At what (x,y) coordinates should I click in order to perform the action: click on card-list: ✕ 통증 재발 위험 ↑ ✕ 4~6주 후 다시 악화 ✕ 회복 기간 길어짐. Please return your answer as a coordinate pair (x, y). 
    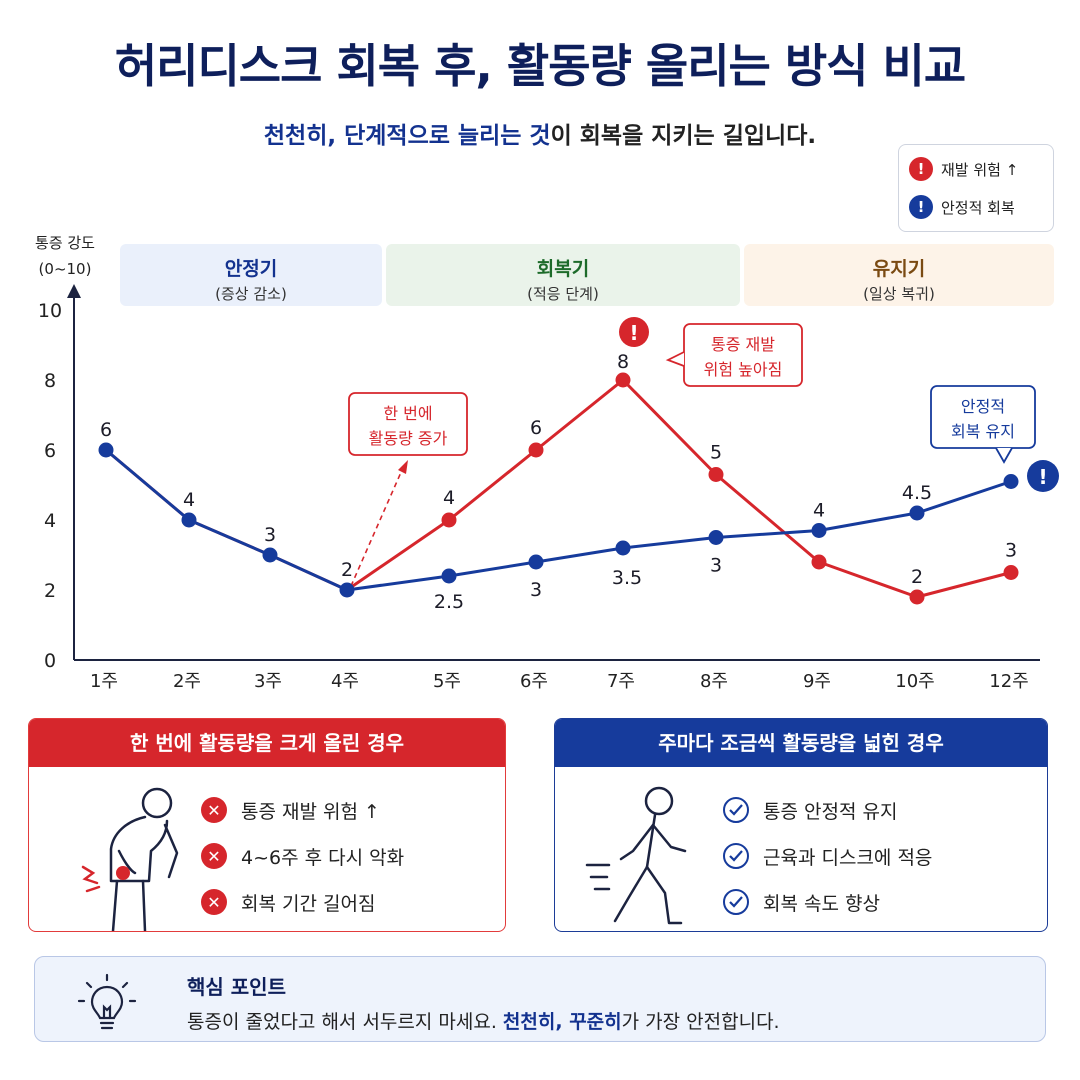
    Looking at the image, I should click on (302, 856).